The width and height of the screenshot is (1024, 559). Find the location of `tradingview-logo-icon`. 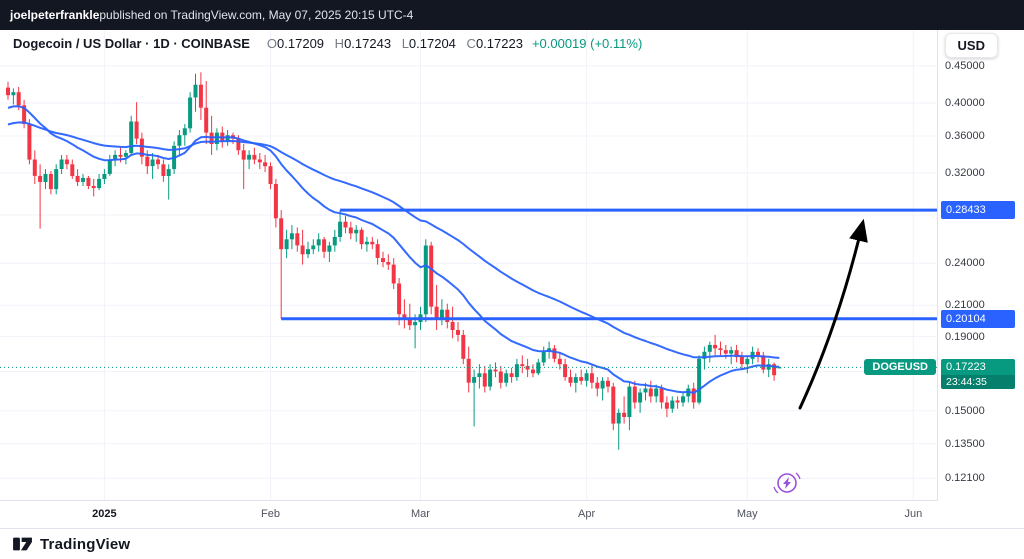

tradingview-logo-icon is located at coordinates (22, 544).